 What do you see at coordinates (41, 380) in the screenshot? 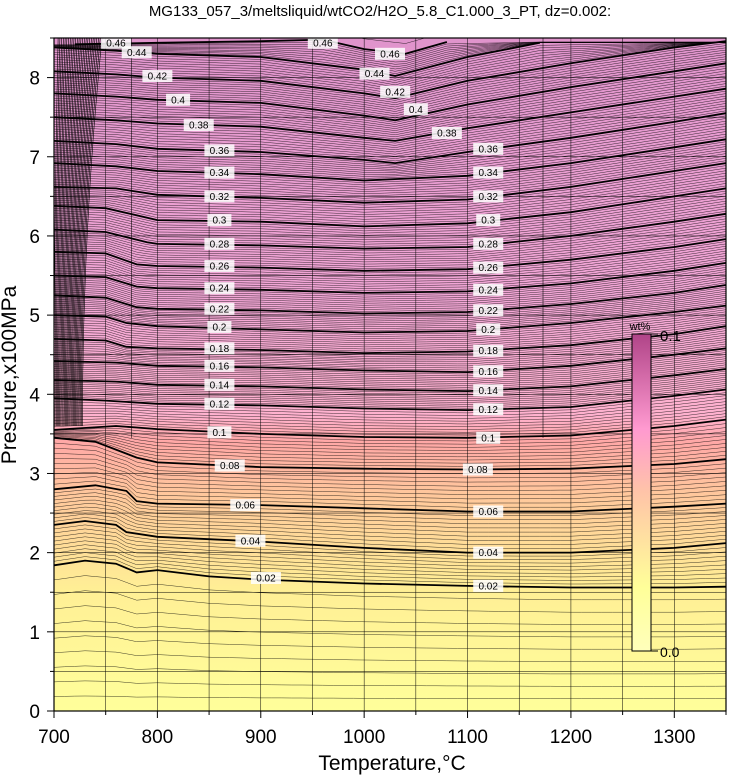
I see `y-axis: 0 1 2 3 4 5 6 7 8` at bounding box center [41, 380].